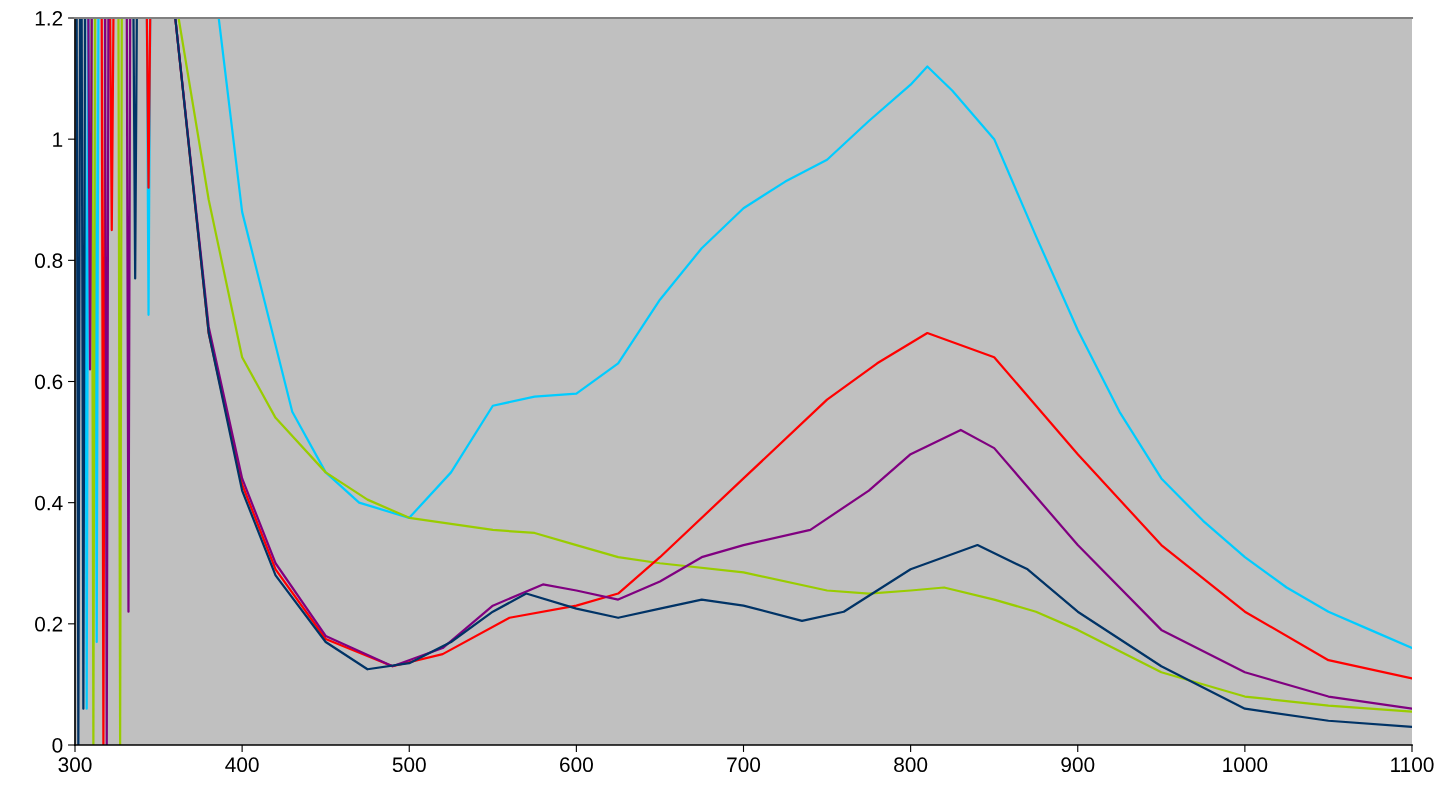 Image resolution: width=1447 pixels, height=796 pixels. What do you see at coordinates (57, 745) in the screenshot?
I see `y-tick-label: 0` at bounding box center [57, 745].